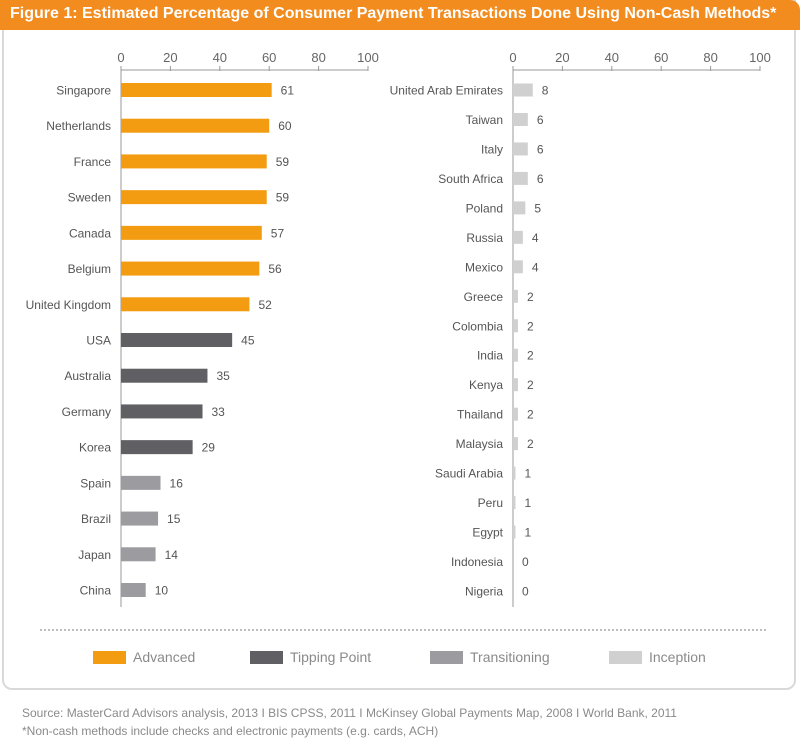  What do you see at coordinates (446, 657) in the screenshot?
I see `legend-swatch-transitioning` at bounding box center [446, 657].